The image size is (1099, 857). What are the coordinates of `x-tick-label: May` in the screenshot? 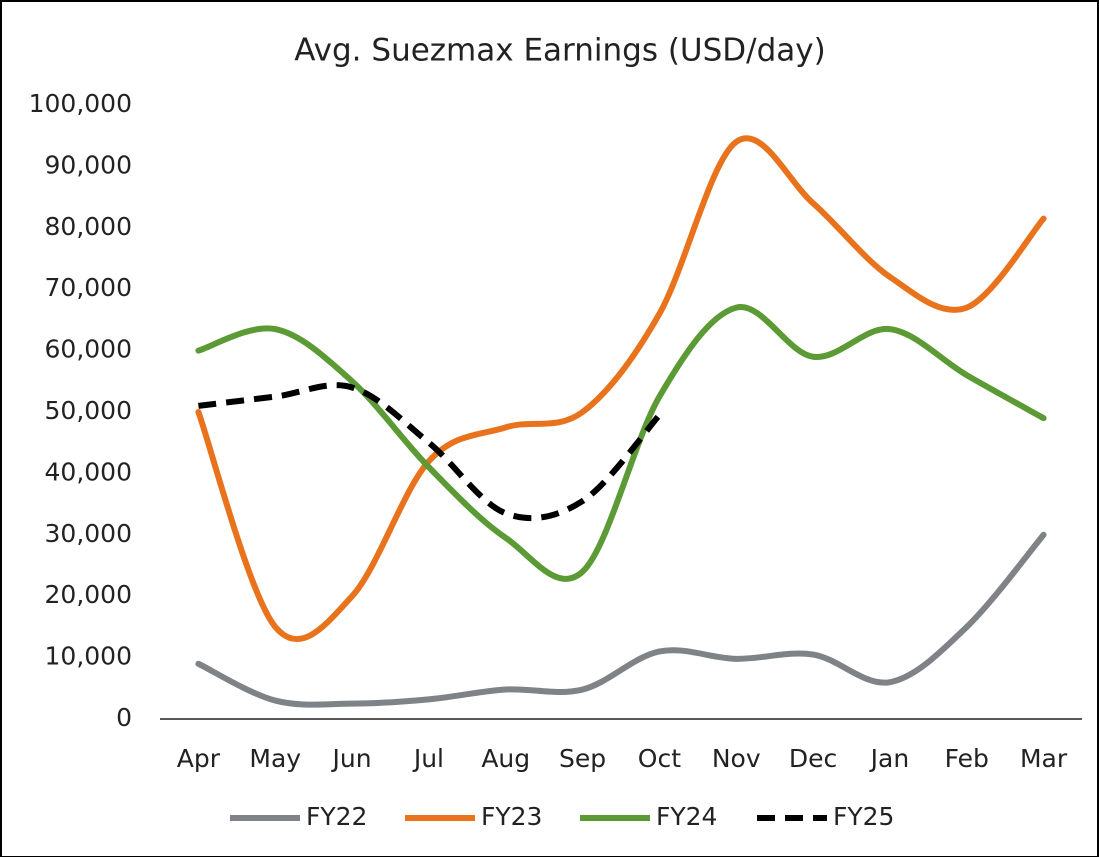 It's located at (275, 758).